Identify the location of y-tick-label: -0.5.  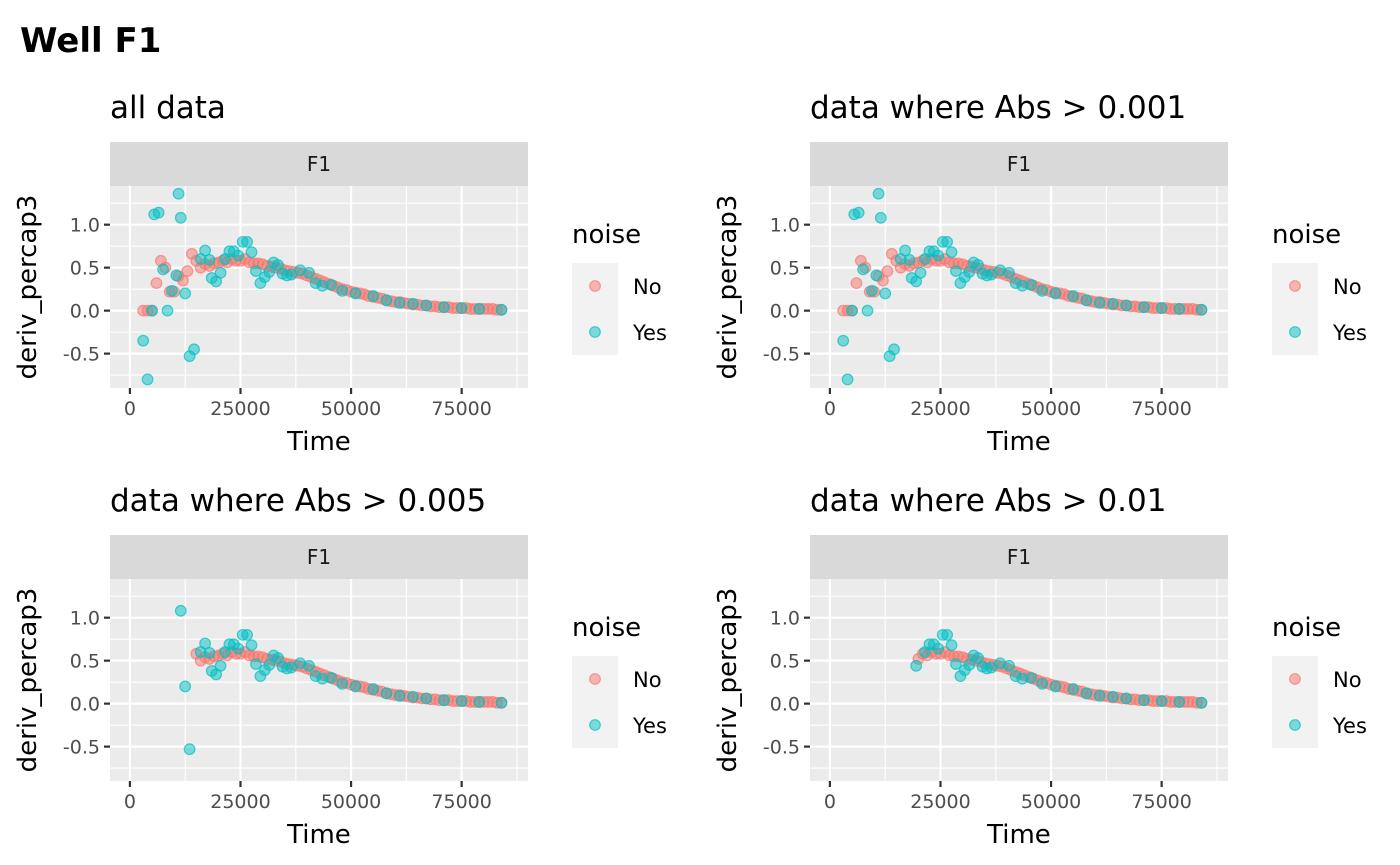
(81, 748).